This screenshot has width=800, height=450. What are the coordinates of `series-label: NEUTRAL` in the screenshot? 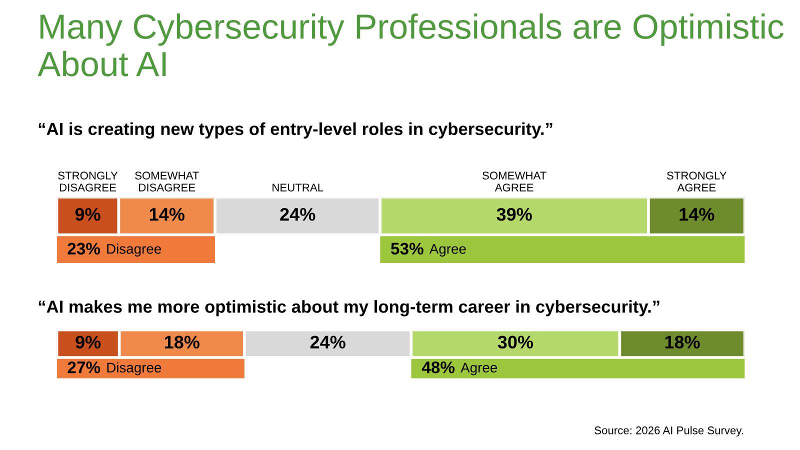 It's located at (298, 188).